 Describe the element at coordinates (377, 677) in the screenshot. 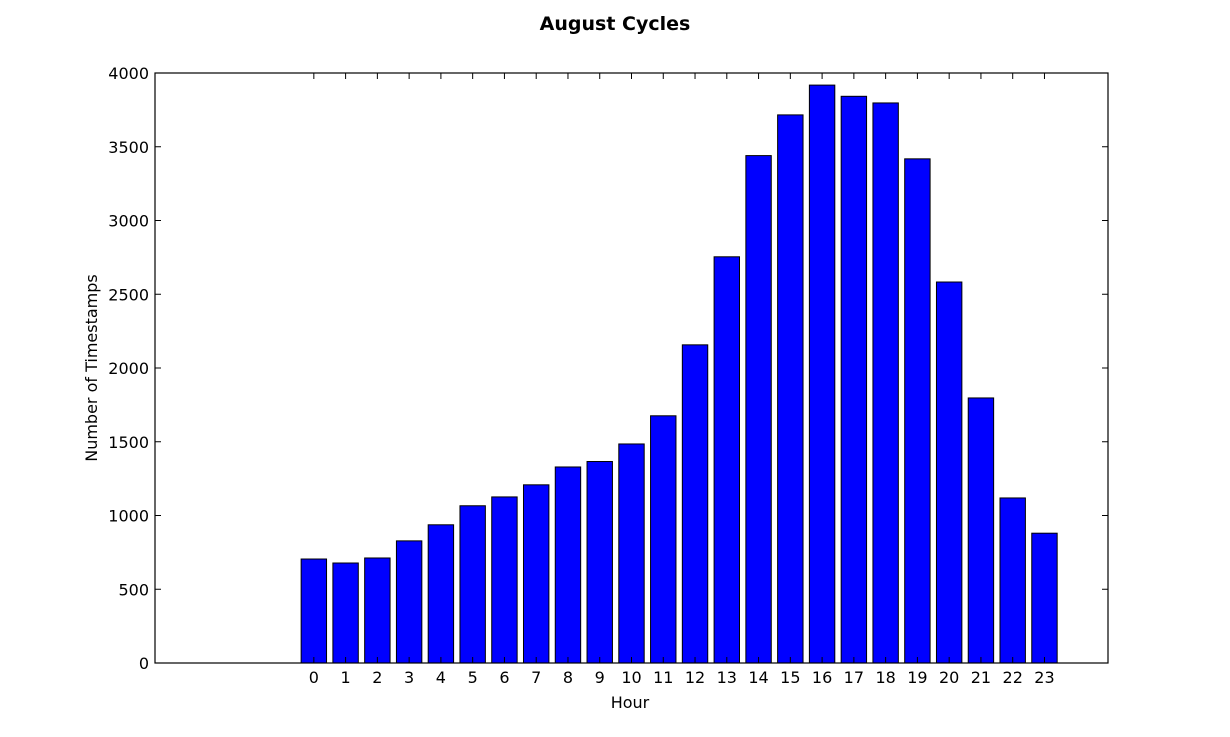

I see `x-tick-label: 2` at that location.